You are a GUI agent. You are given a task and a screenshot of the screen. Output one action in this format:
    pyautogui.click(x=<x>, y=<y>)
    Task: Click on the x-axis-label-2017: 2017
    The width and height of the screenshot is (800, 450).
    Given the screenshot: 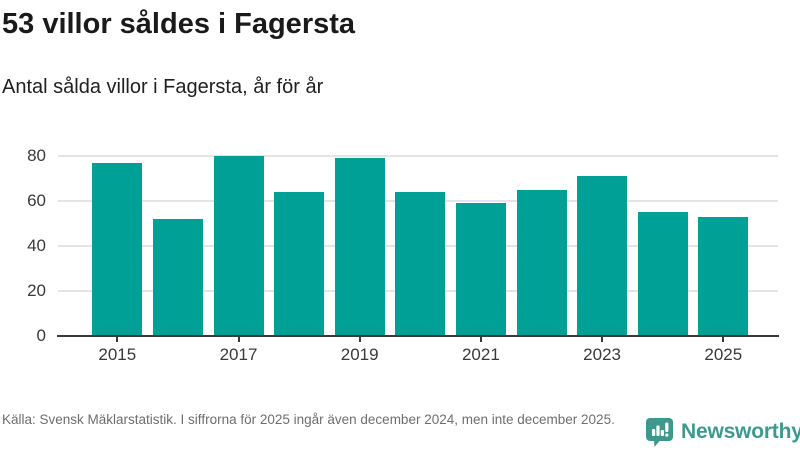 What is the action you would take?
    pyautogui.click(x=238, y=354)
    